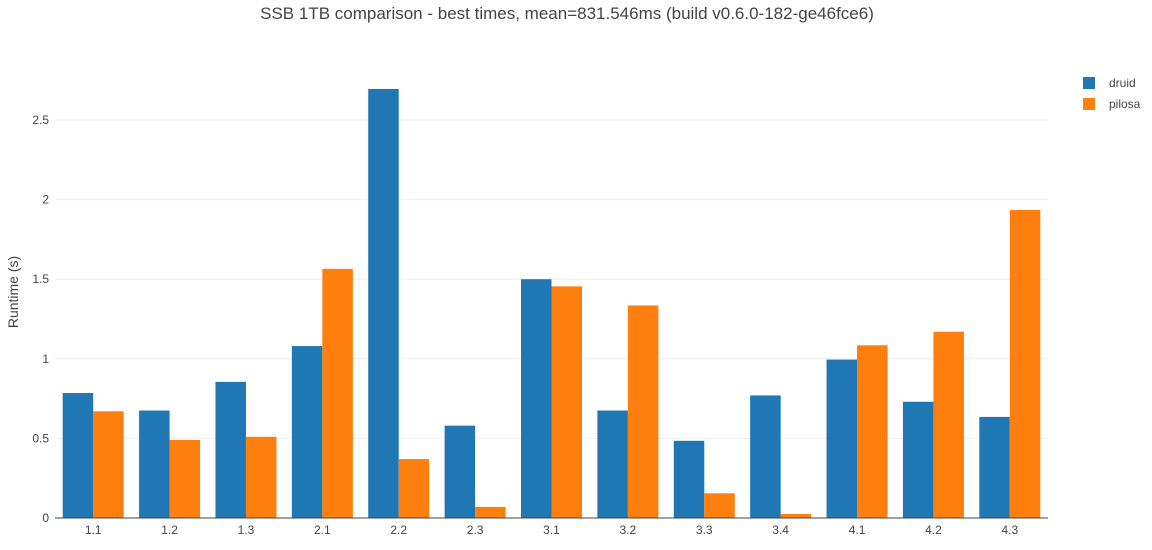  I want to click on x-tick-label: 3.2, so click(628, 530).